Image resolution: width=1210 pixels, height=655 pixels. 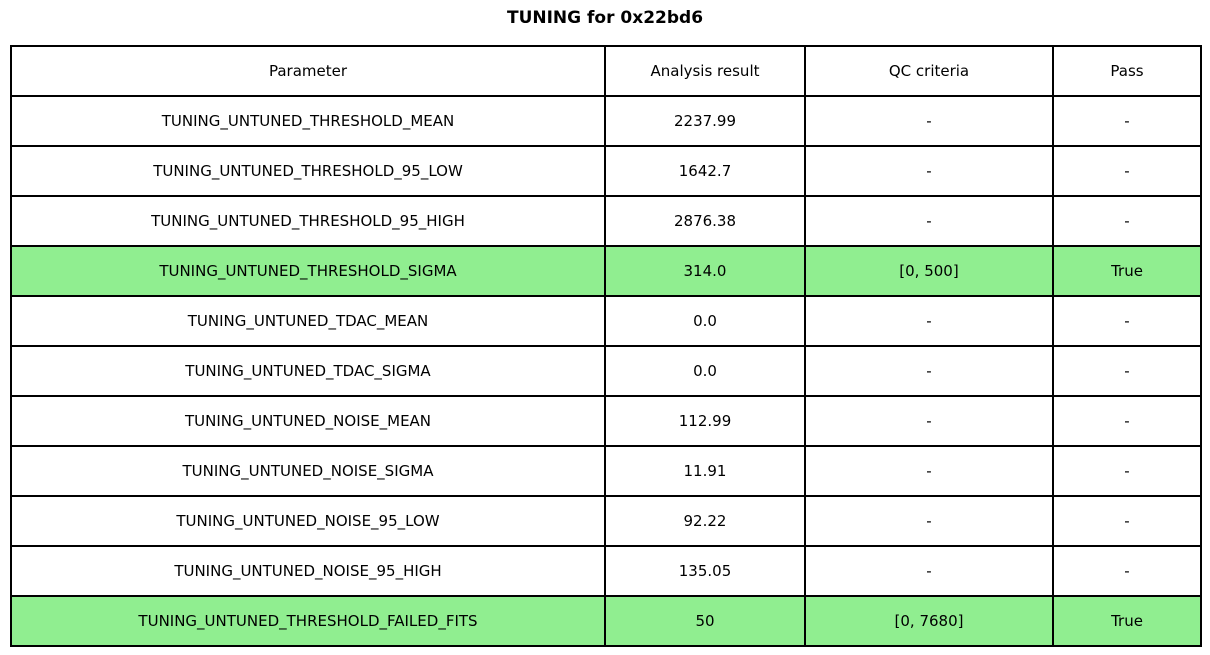 What do you see at coordinates (308, 621) in the screenshot?
I see `parameter-cell: TUNING_UNTUNED_THRESHOLD_FAILED_FITS` at bounding box center [308, 621].